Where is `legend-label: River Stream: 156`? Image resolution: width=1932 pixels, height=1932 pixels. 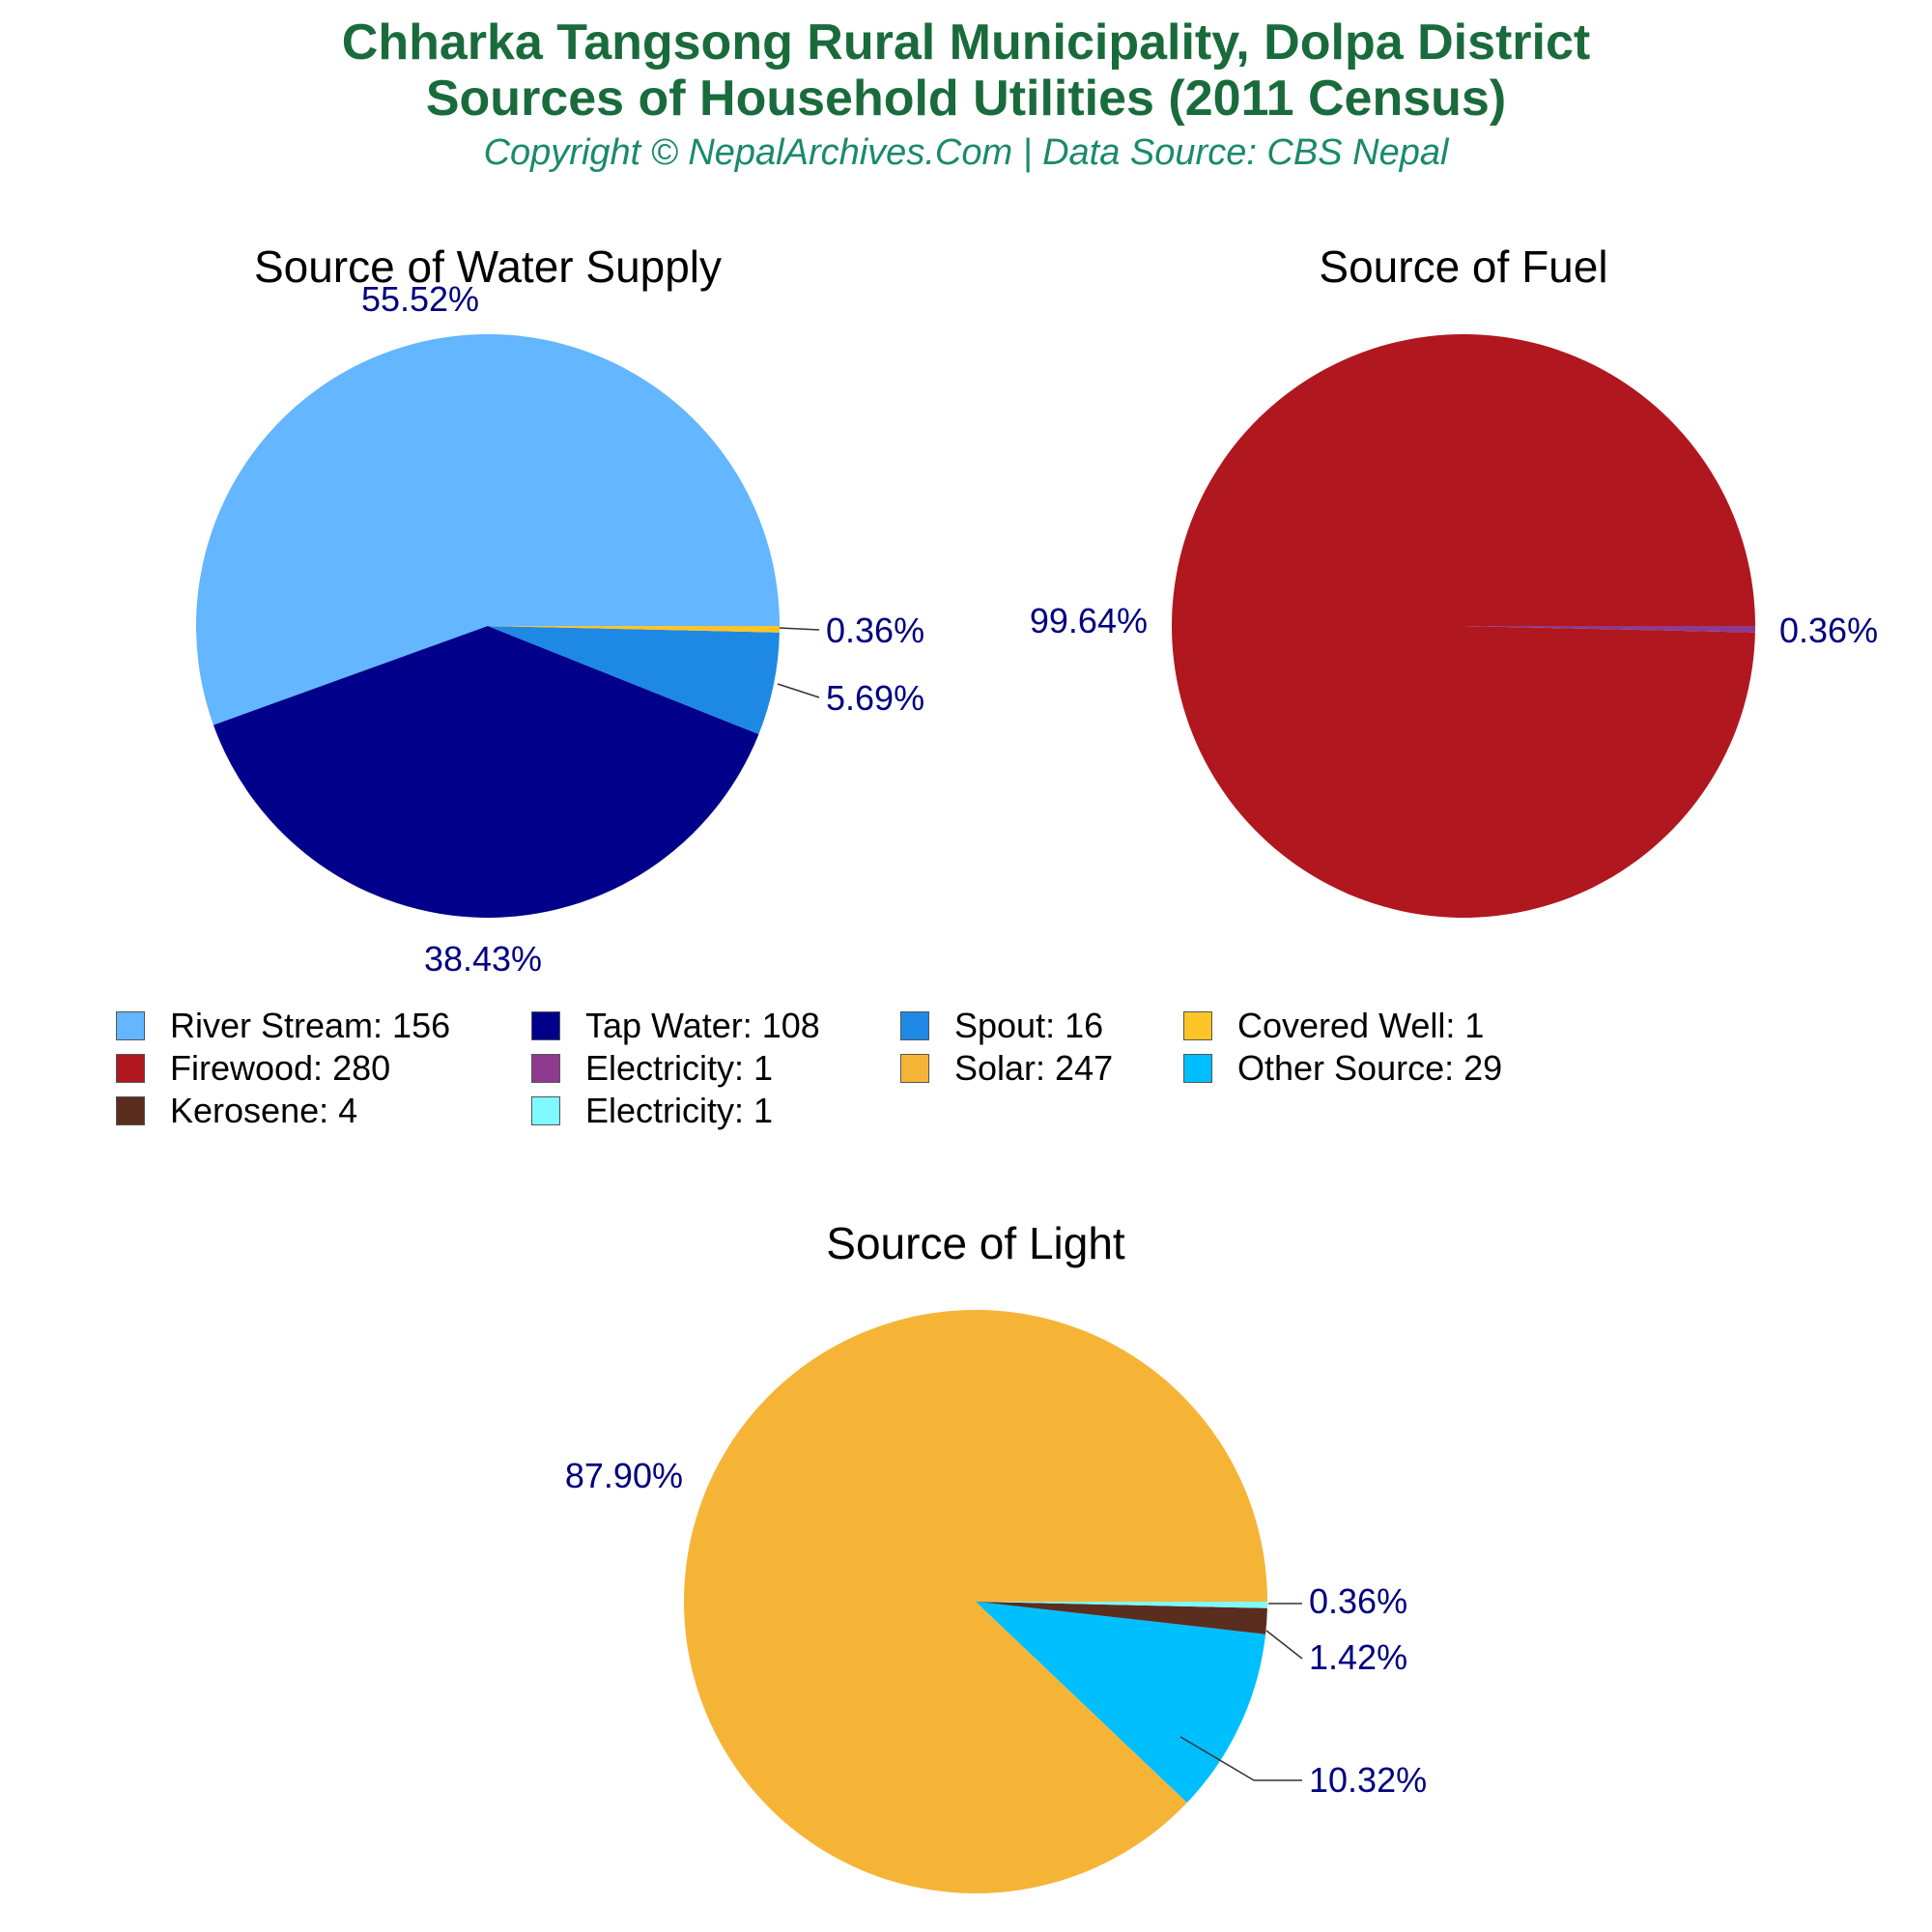 legend-label: River Stream: 156 is located at coordinates (310, 1025).